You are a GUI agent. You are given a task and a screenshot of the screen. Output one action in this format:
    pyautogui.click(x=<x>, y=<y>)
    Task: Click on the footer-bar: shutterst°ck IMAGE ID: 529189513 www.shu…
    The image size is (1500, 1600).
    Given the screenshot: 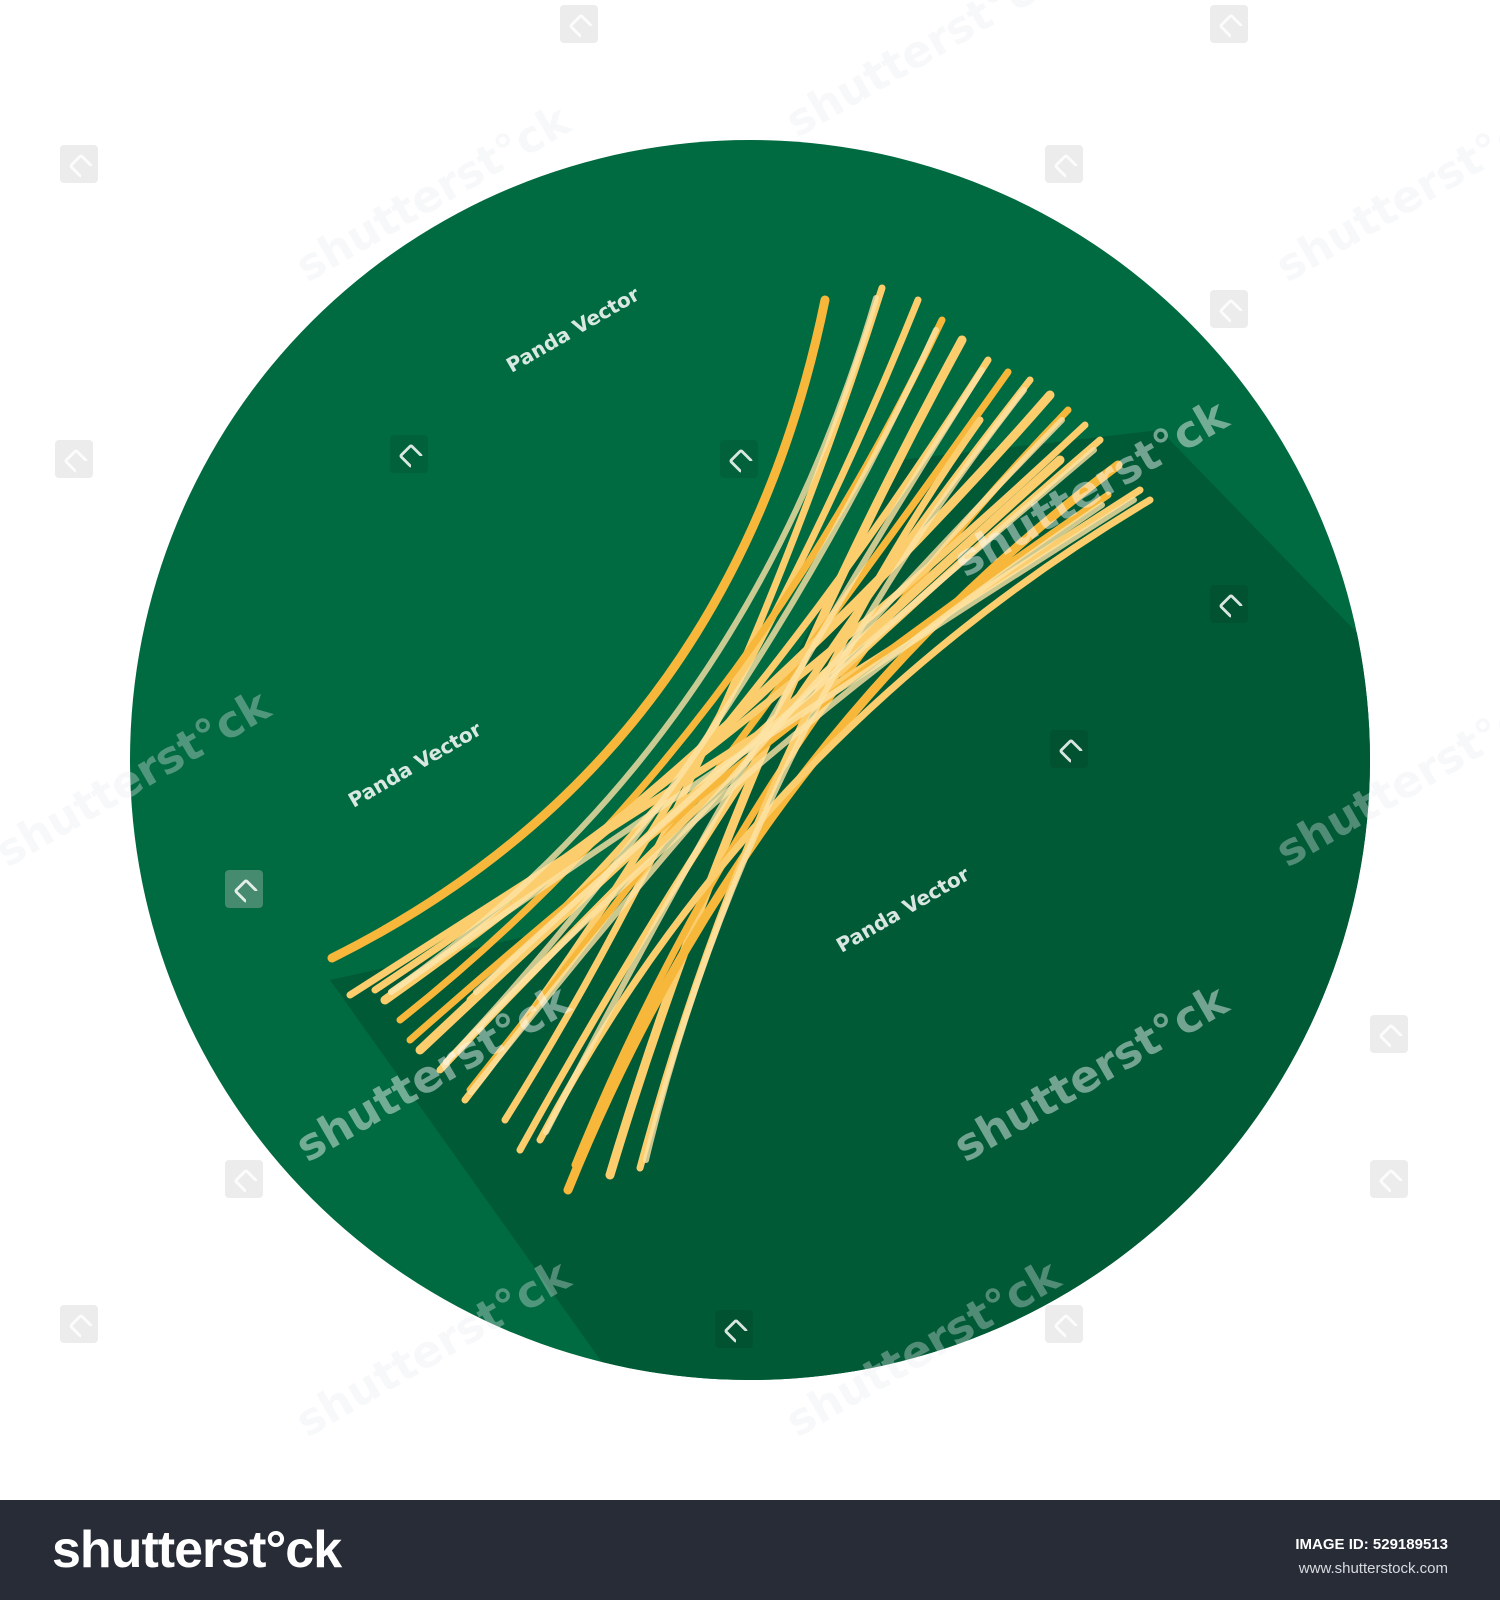 What is the action you would take?
    pyautogui.click(x=750, y=1550)
    